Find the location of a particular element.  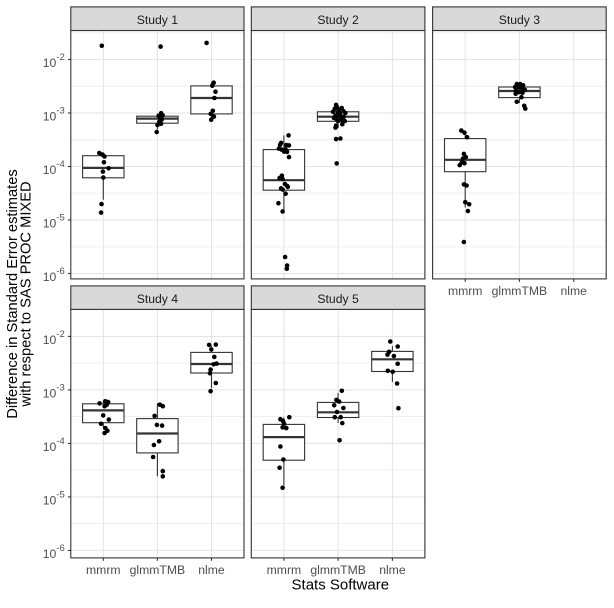

svg-text: Study 2 is located at coordinates (338, 20).